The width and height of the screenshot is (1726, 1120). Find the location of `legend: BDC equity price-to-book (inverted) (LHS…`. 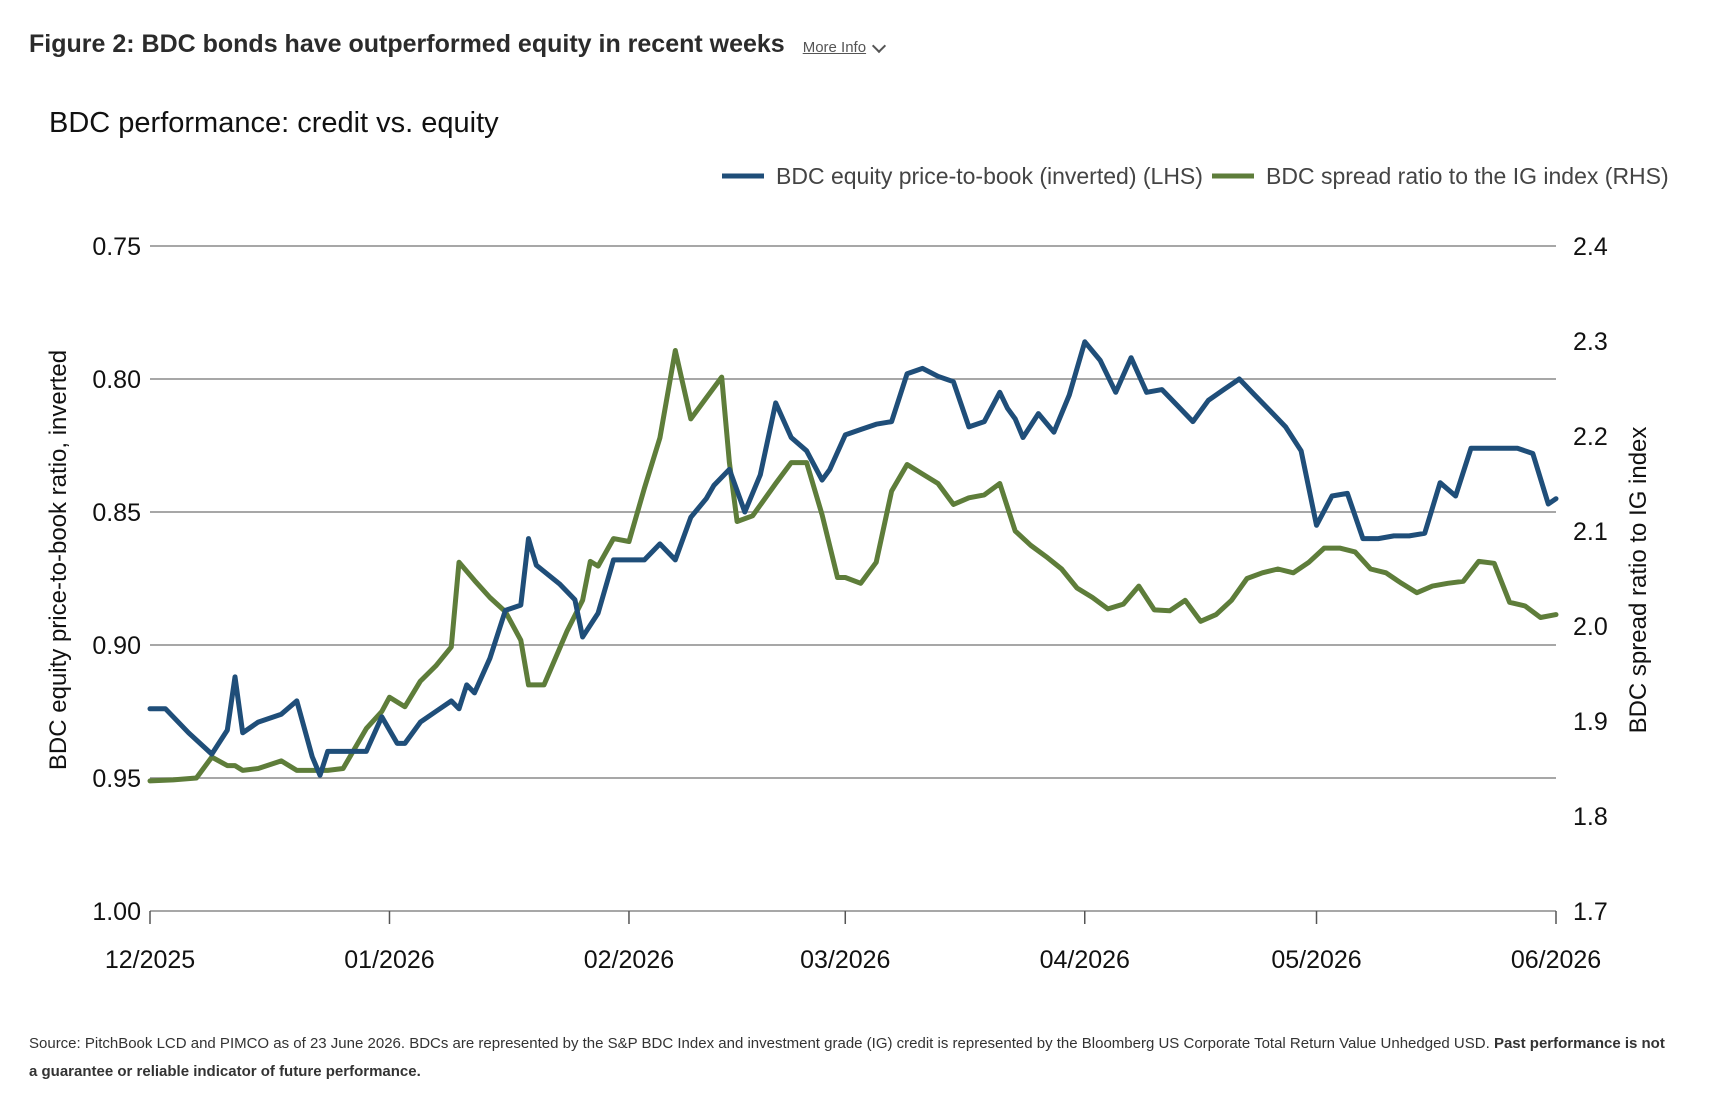

legend: BDC equity price-to-book (inverted) (LHS… is located at coordinates (1195, 176).